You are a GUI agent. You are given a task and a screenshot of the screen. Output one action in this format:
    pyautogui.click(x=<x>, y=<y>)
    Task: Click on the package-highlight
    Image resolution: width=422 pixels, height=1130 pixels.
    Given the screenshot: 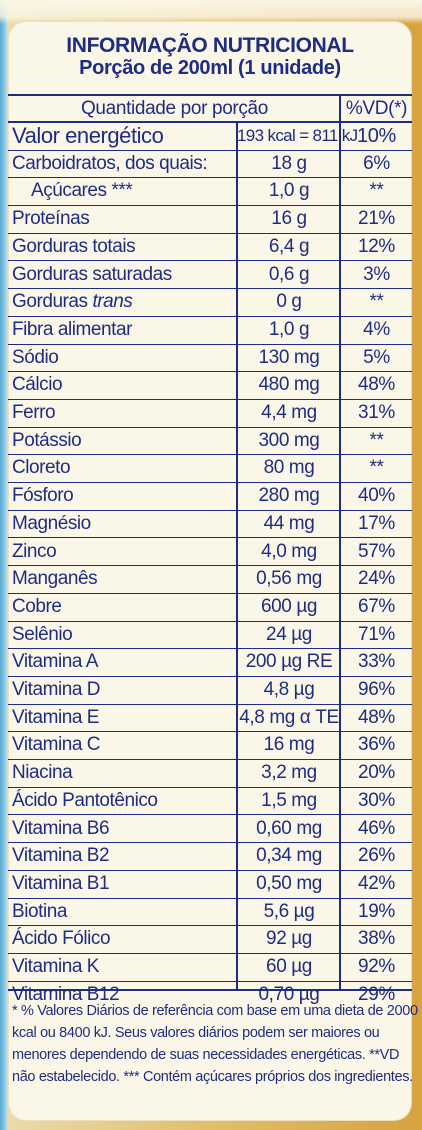 What is the action you would take?
    pyautogui.click(x=211, y=12)
    